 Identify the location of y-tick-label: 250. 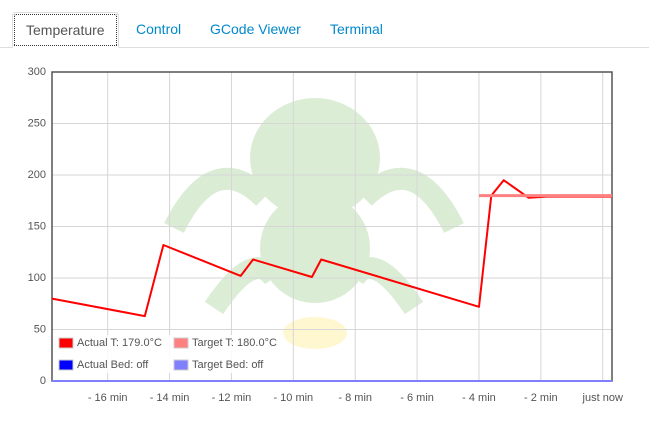
(37, 123).